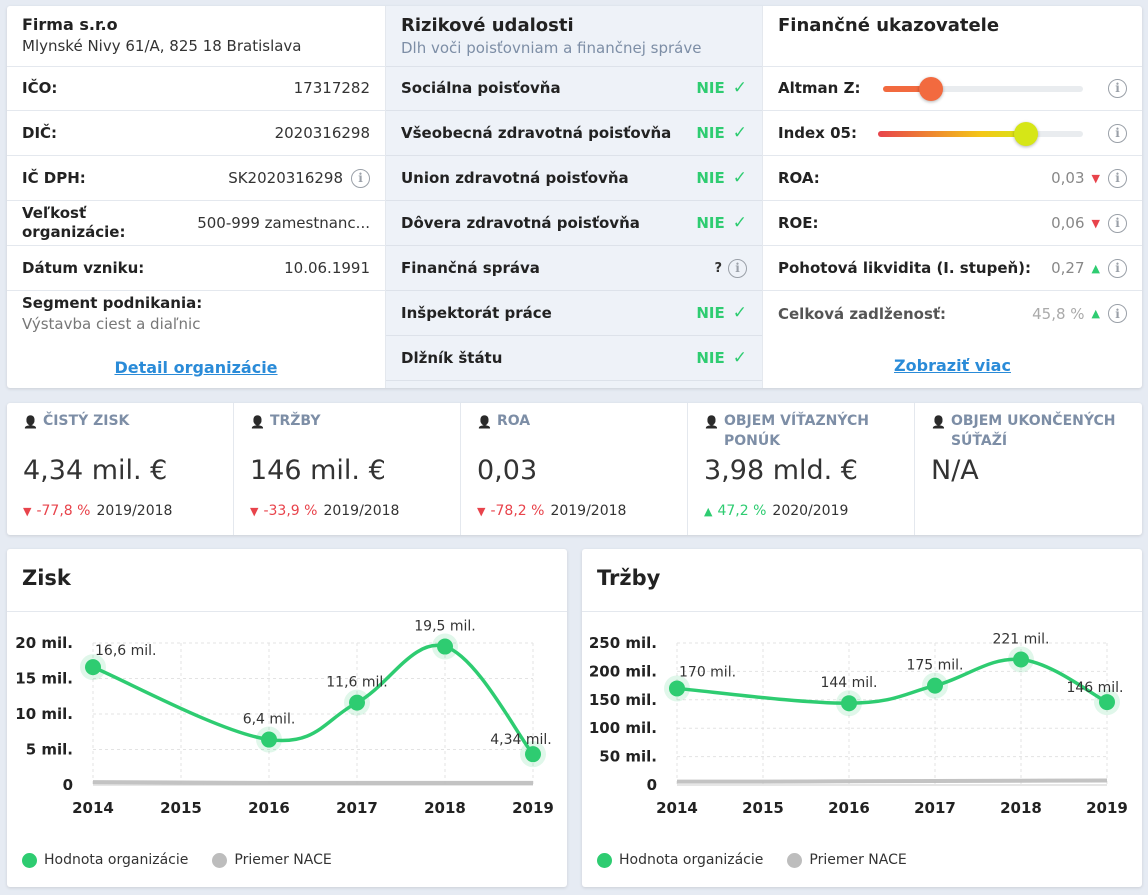  What do you see at coordinates (862, 313) in the screenshot?
I see `ratio-label: Celková zadlženosť:` at bounding box center [862, 313].